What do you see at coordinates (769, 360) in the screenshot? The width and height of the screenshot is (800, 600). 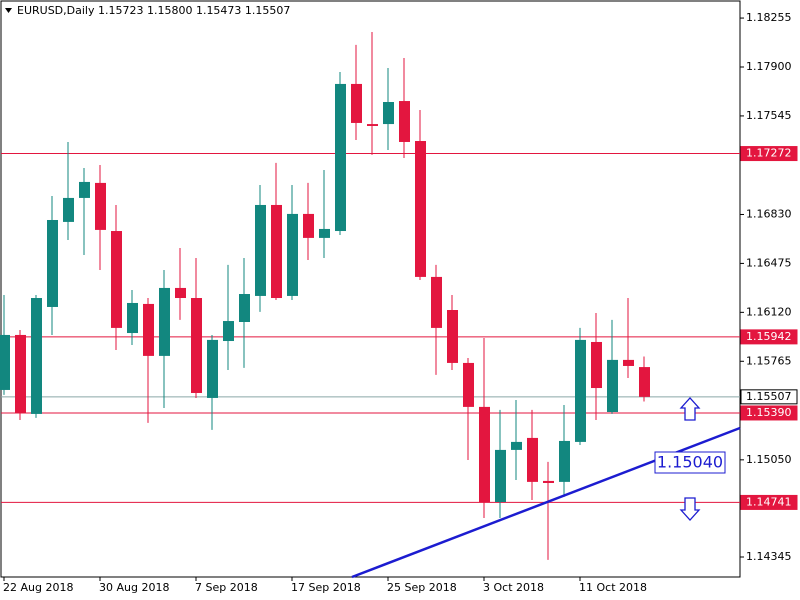 I see `y-tick-label: 1.15765` at bounding box center [769, 360].